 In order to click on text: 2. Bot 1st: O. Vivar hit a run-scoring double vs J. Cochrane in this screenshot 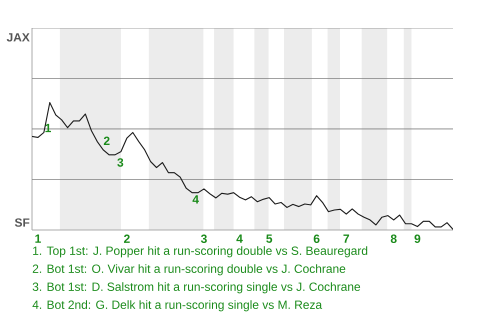, I will do `click(189, 270)`.